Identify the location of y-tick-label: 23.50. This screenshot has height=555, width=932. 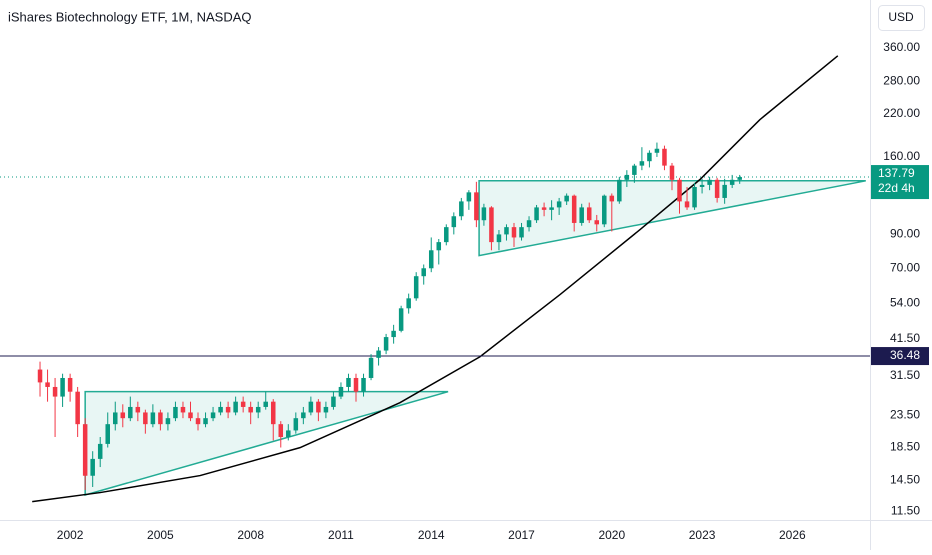
(905, 414).